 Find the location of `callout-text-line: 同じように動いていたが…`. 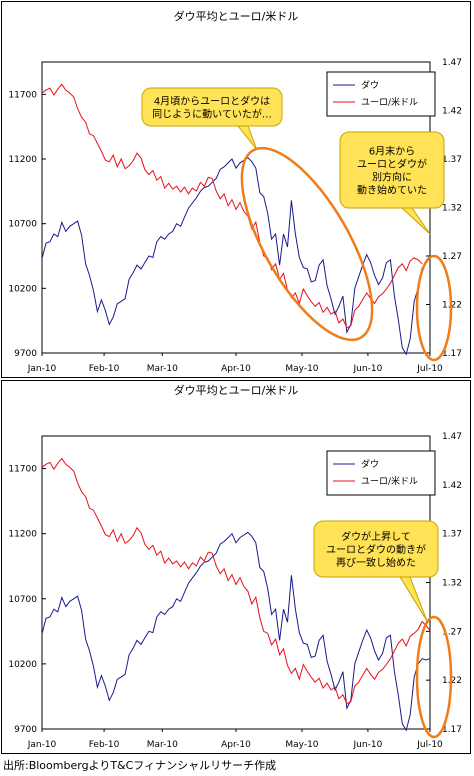

callout-text-line: 同じように動いていたが… is located at coordinates (212, 114).